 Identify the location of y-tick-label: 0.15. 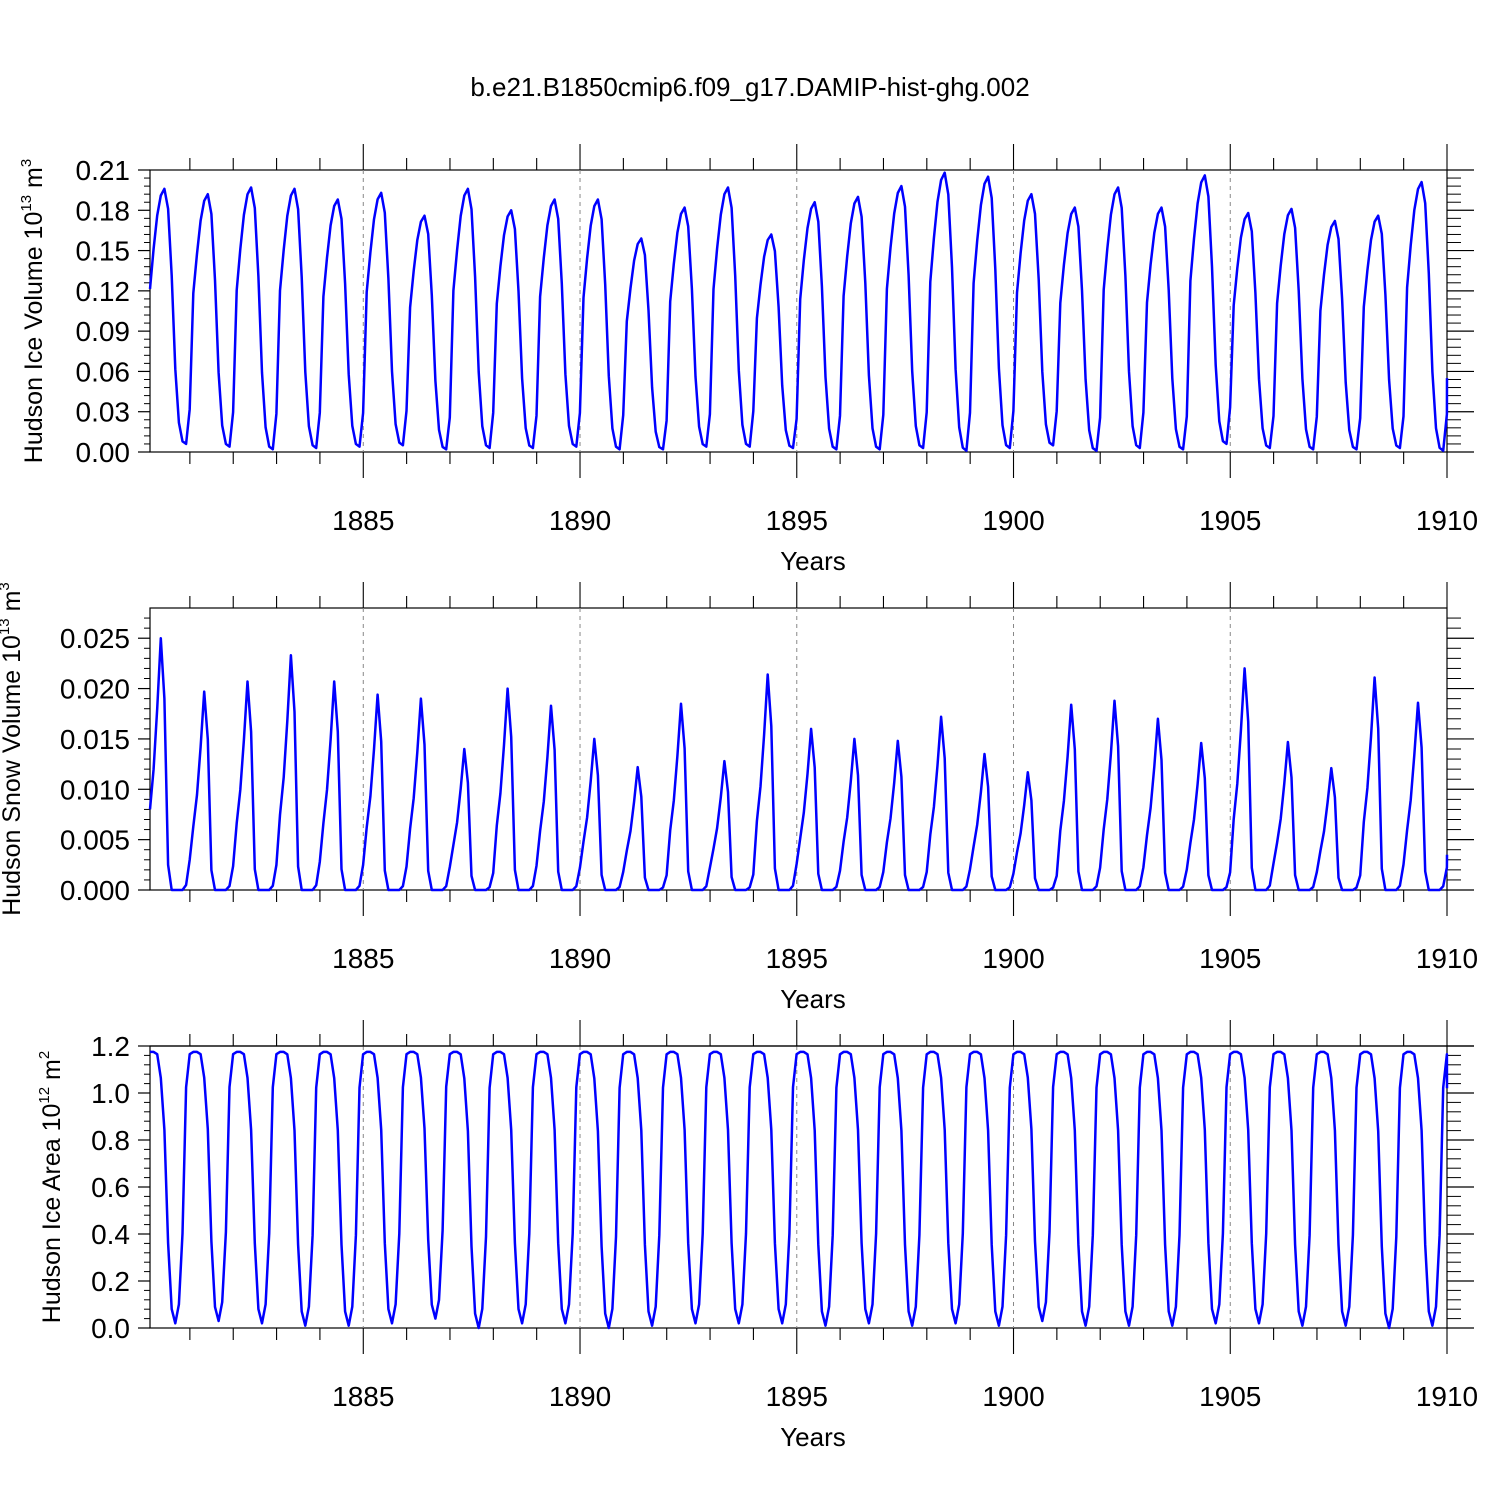
(103, 251).